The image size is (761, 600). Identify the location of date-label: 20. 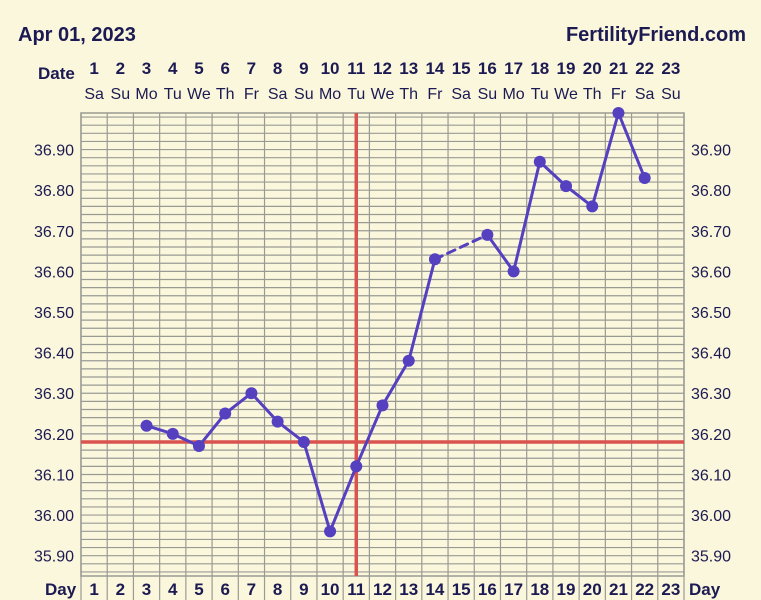
(592, 68).